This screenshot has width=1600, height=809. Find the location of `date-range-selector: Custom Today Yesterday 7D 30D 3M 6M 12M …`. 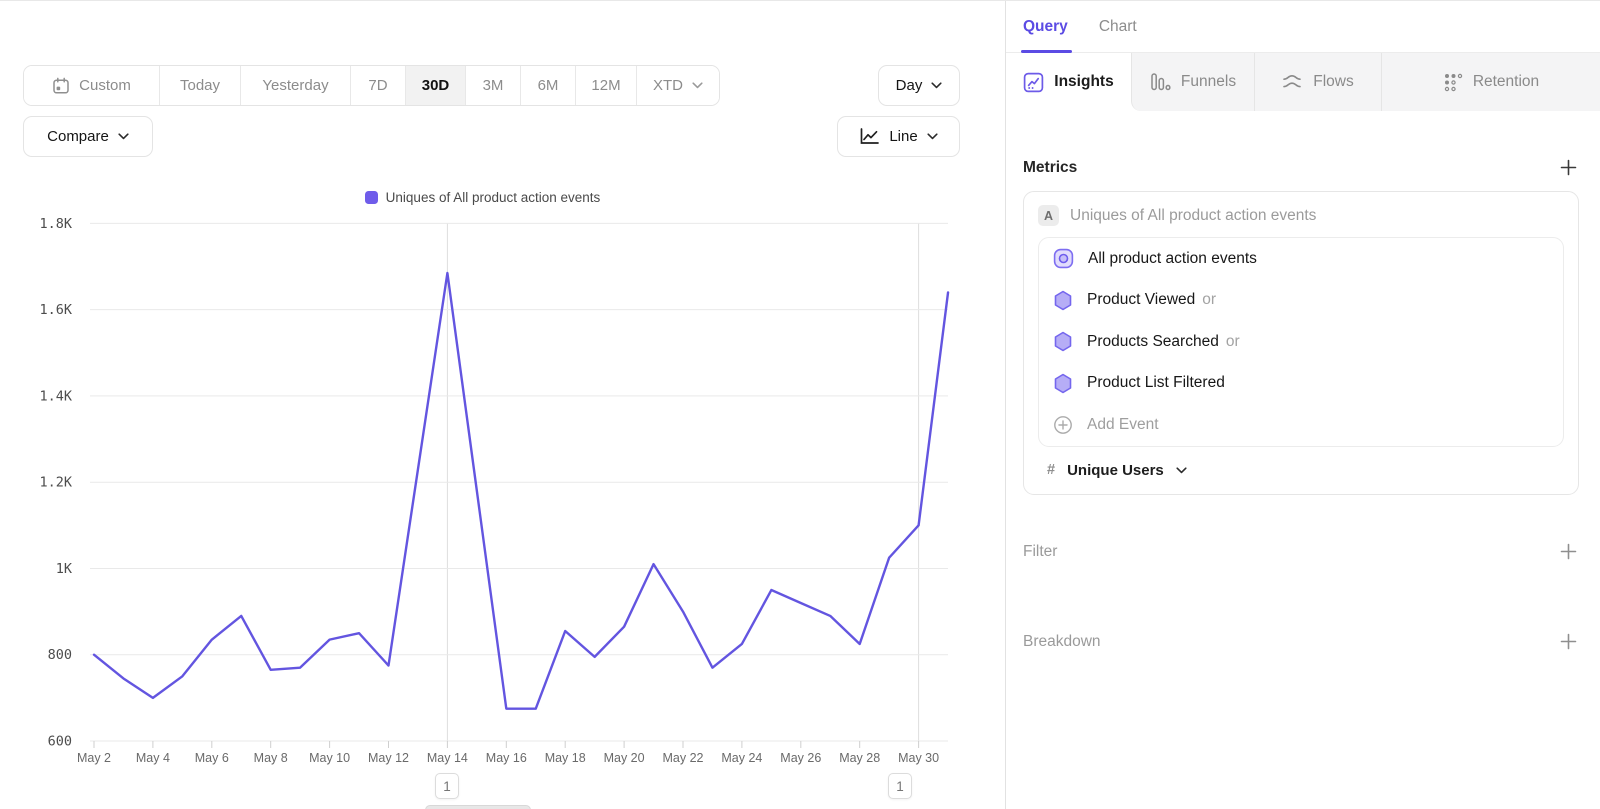

date-range-selector: Custom Today Yesterday 7D 30D 3M 6M 12M … is located at coordinates (371, 85).